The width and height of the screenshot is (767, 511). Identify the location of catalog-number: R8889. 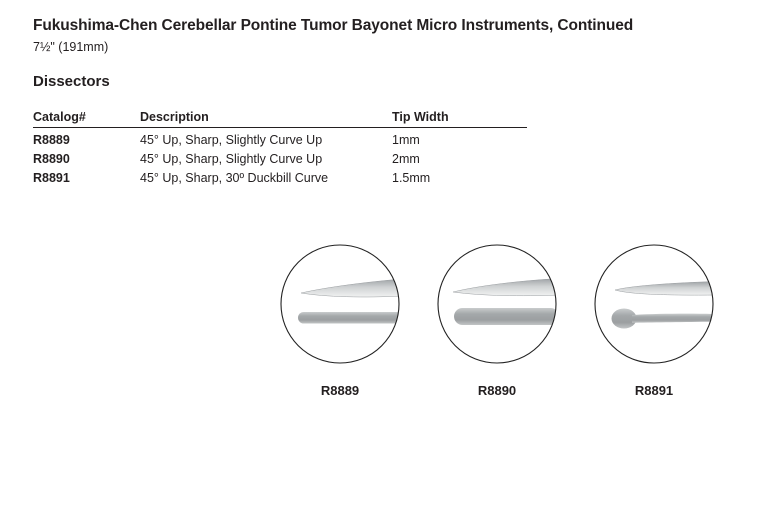
(51, 140).